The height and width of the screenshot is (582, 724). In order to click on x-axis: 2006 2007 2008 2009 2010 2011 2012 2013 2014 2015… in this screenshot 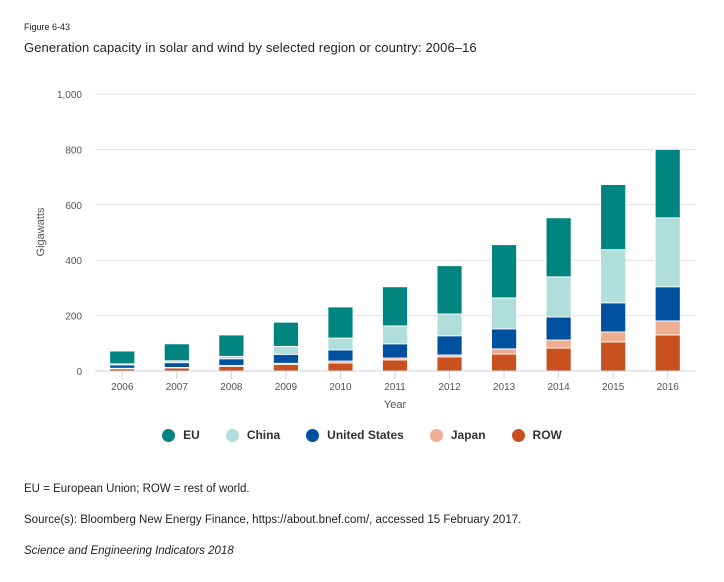, I will do `click(395, 381)`.